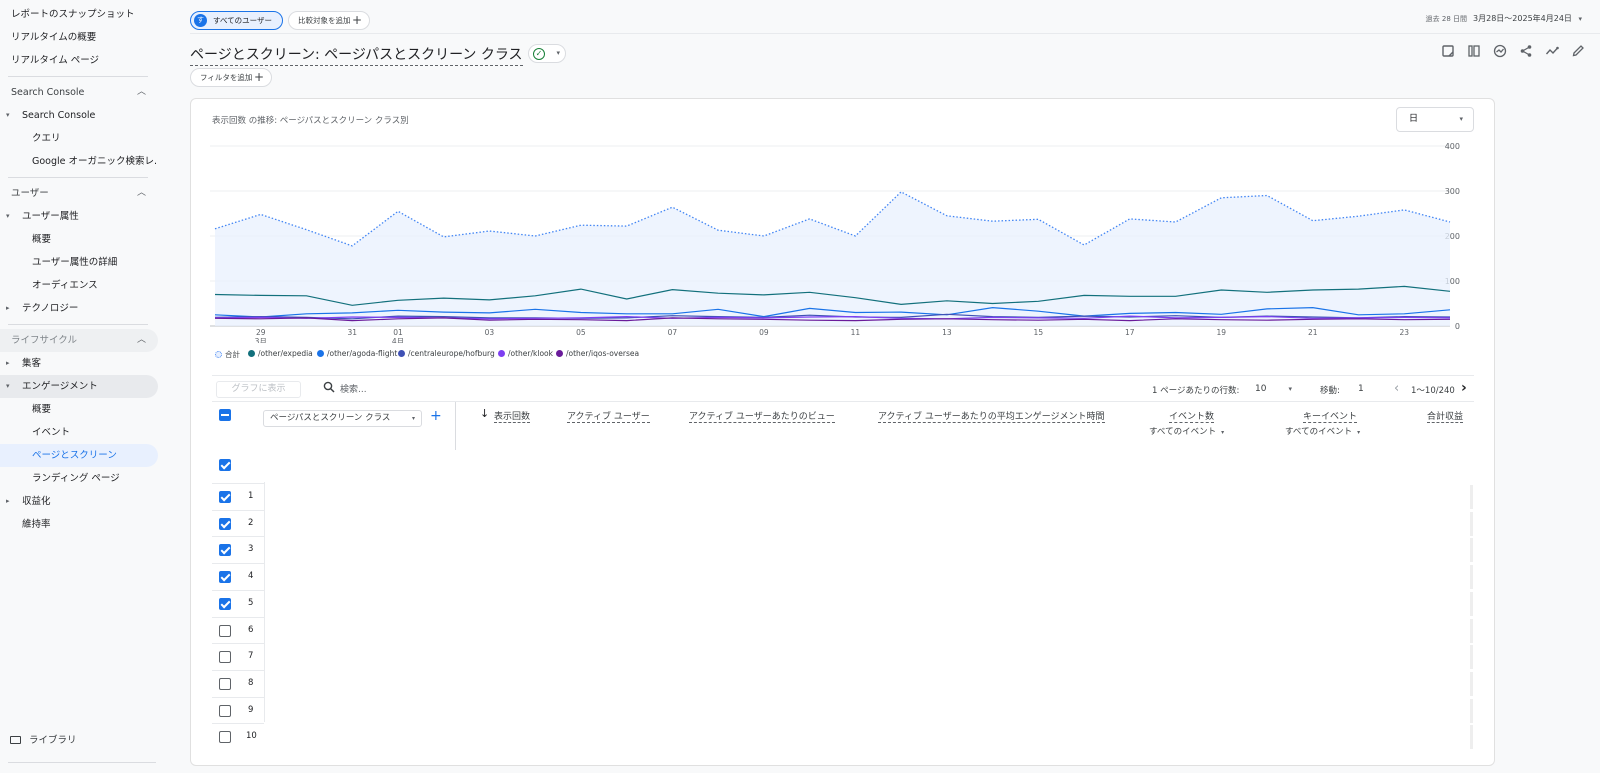 Image resolution: width=1600 pixels, height=773 pixels. What do you see at coordinates (762, 416) in the screenshot?
I see `col-views-per-user: アクティブ ユーザーあたりのビュー` at bounding box center [762, 416].